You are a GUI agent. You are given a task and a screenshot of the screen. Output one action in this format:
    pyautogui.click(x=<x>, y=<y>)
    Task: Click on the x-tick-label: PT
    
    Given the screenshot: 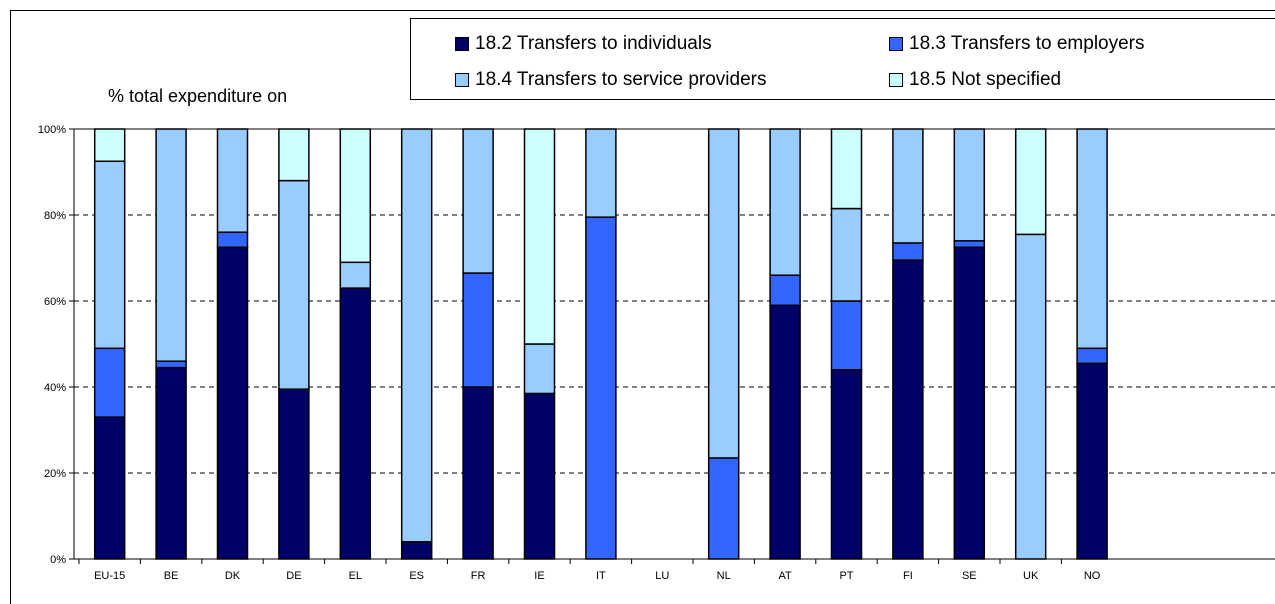 What is the action you would take?
    pyautogui.click(x=846, y=576)
    